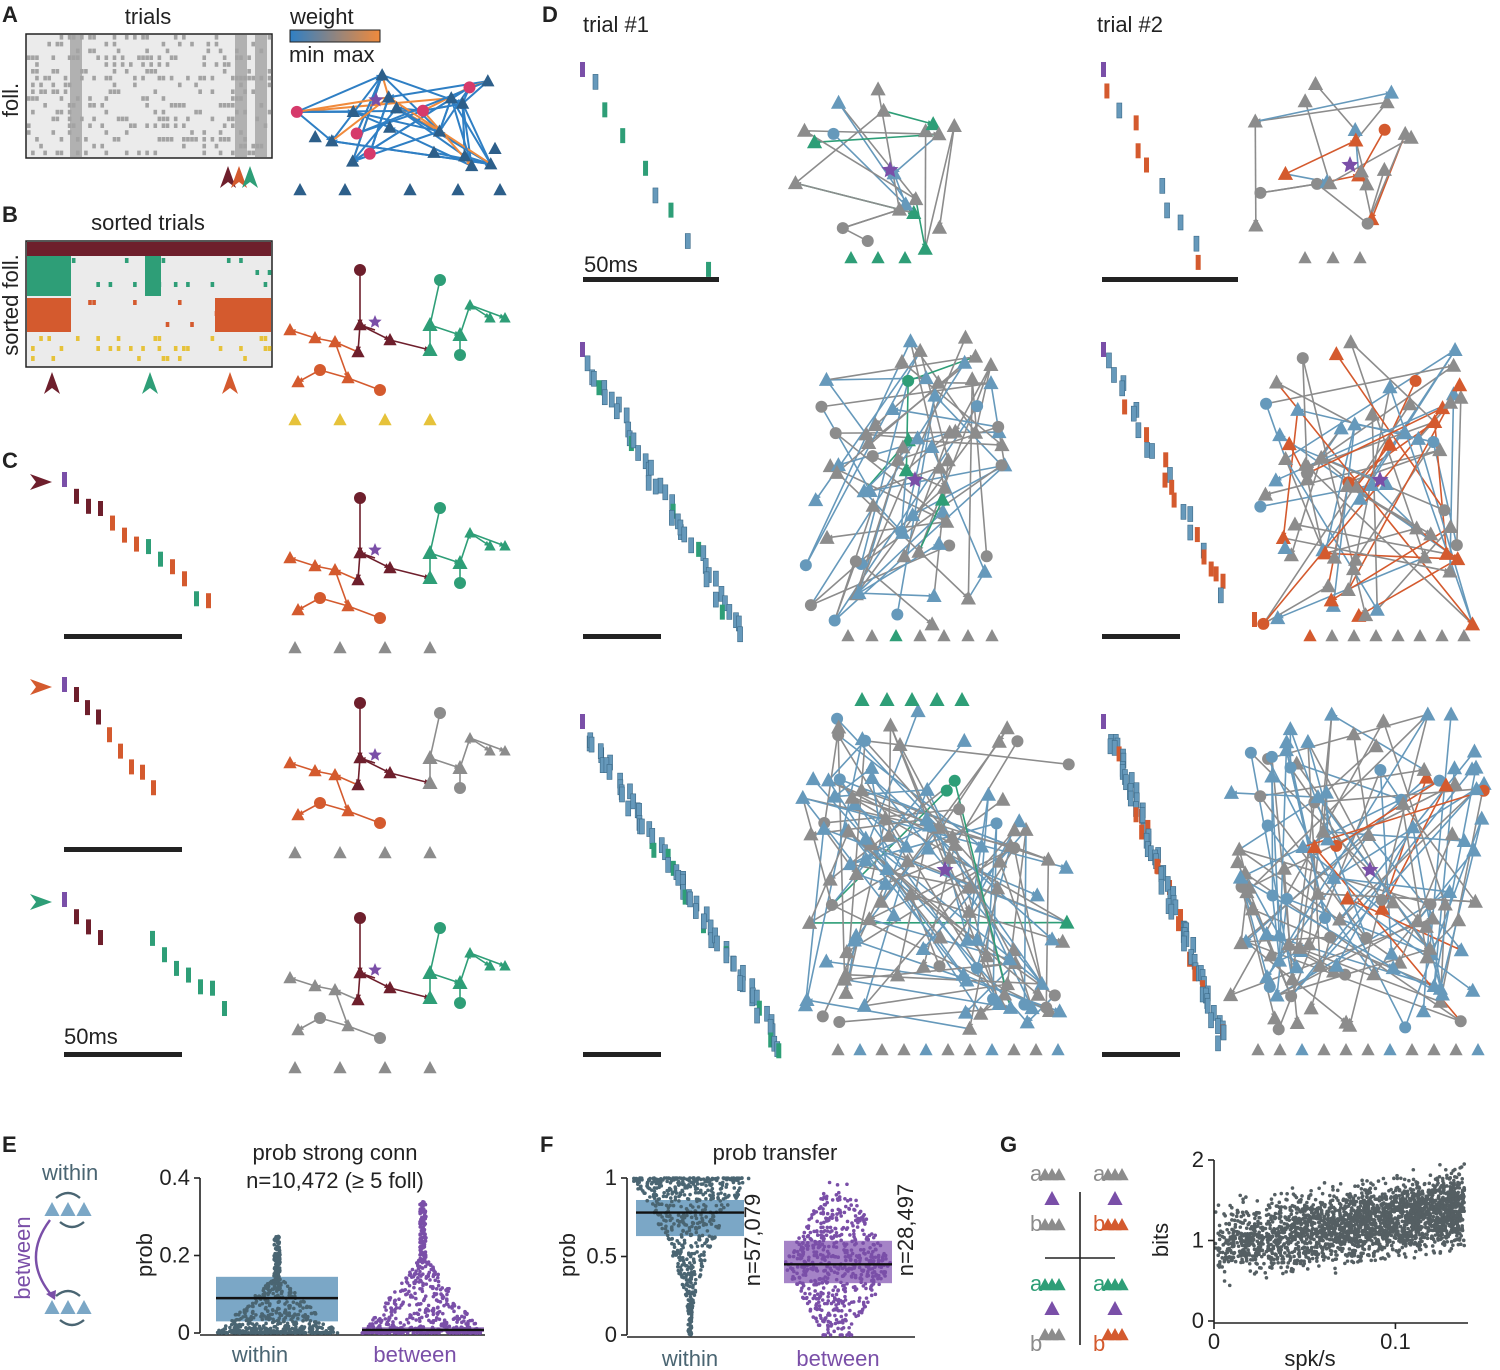  I want to click on g-letter-a1: a, so click(1036, 1173).